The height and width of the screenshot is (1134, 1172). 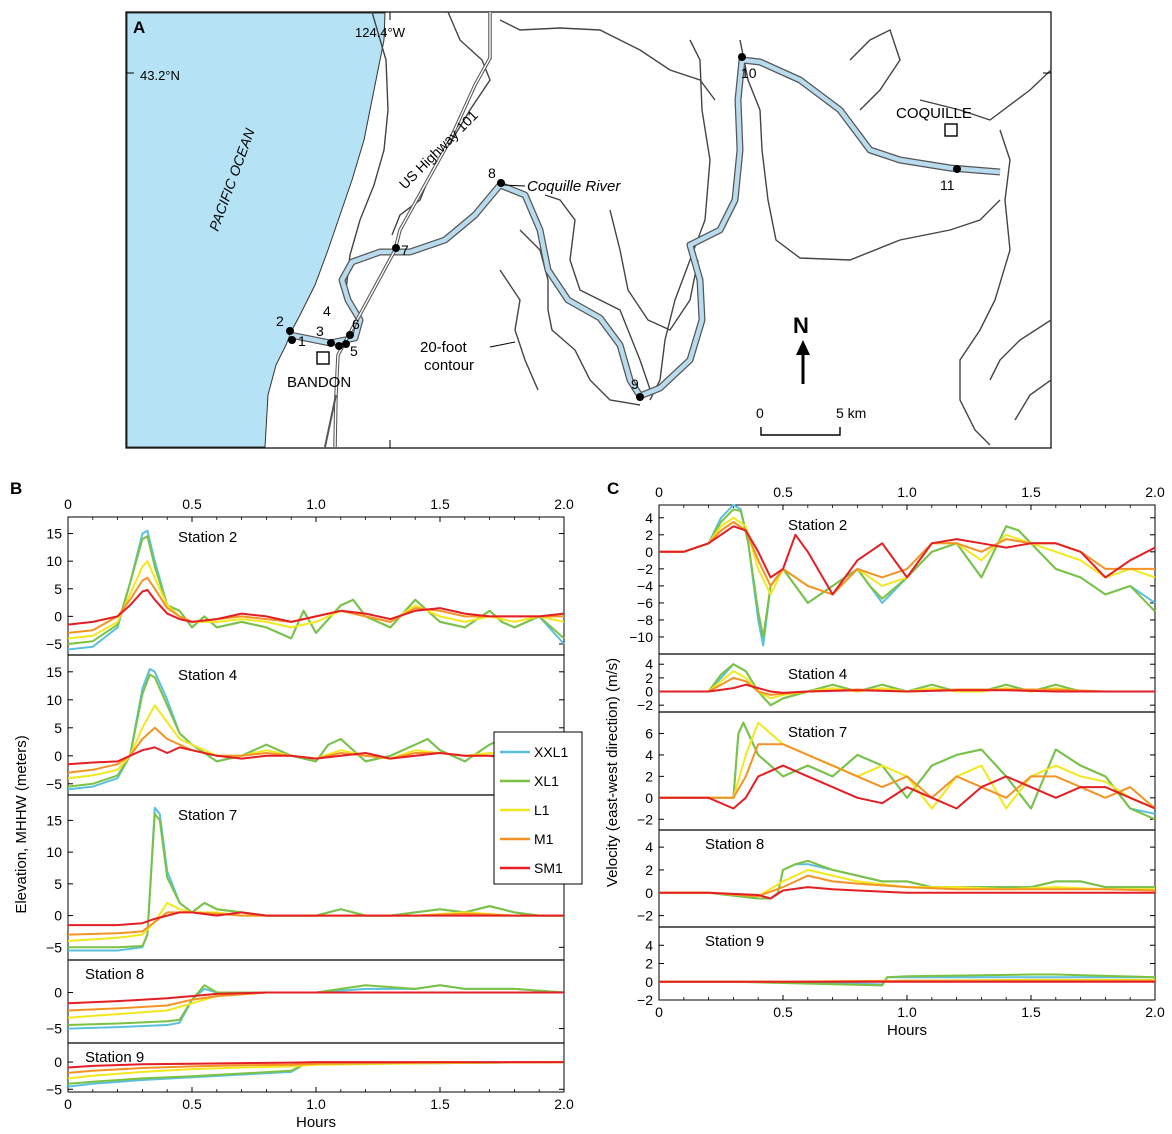 I want to click on subplot-station-2: 420−2−4−6−8−10 Station 2, so click(x=892, y=575).